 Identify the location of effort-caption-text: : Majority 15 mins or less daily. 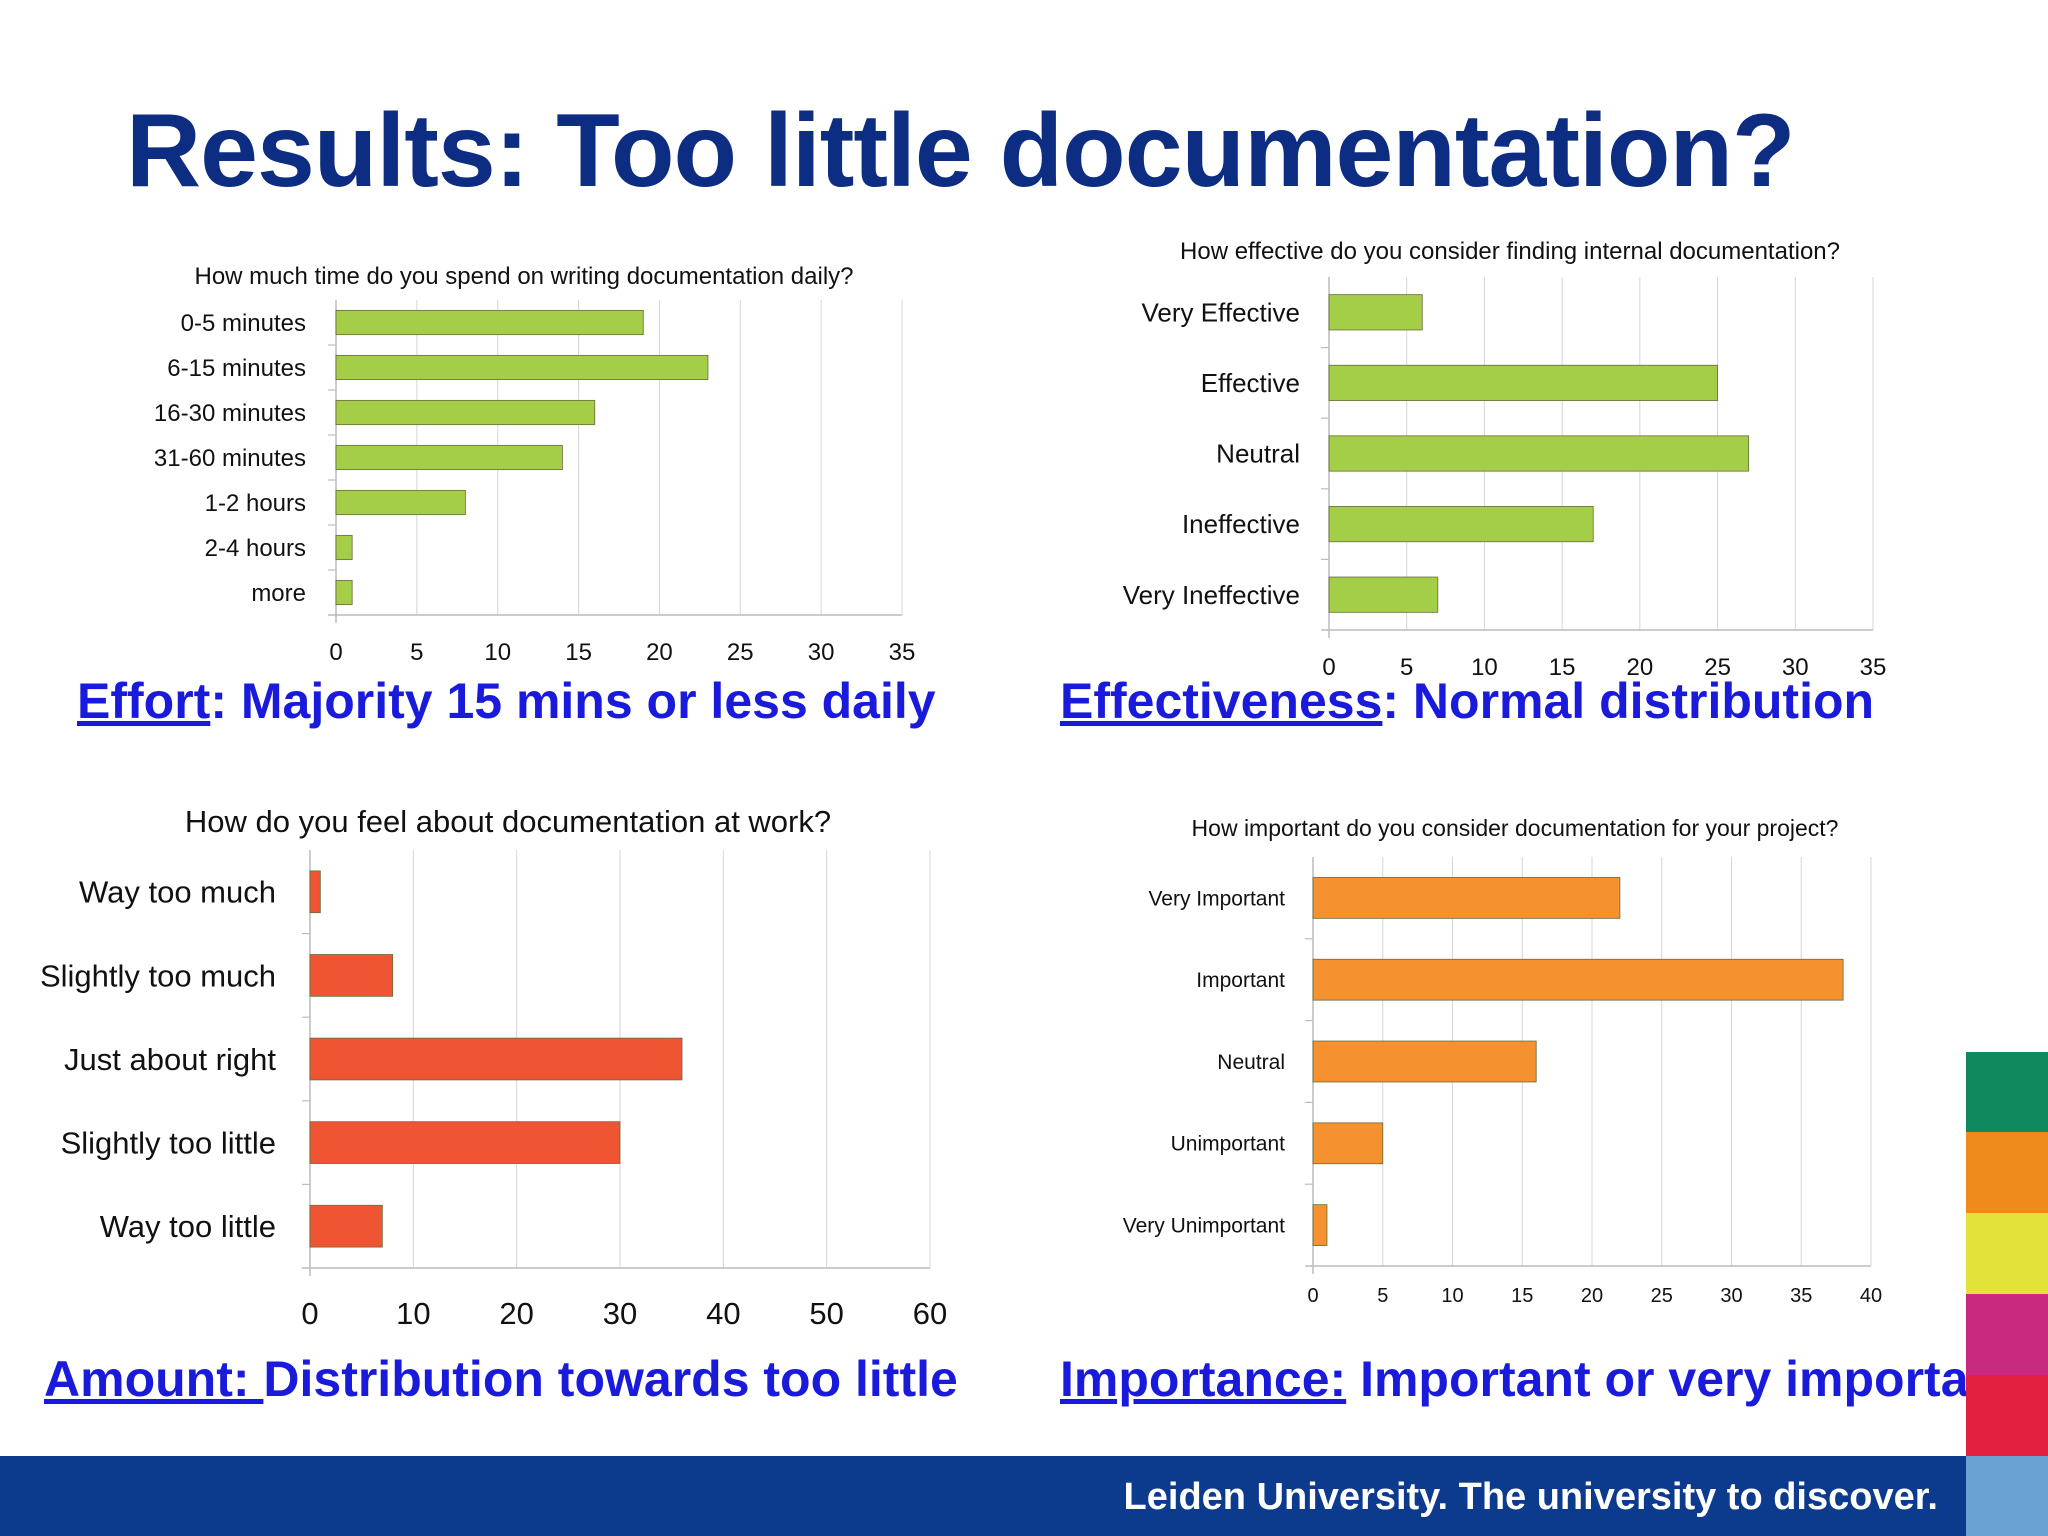
(573, 701).